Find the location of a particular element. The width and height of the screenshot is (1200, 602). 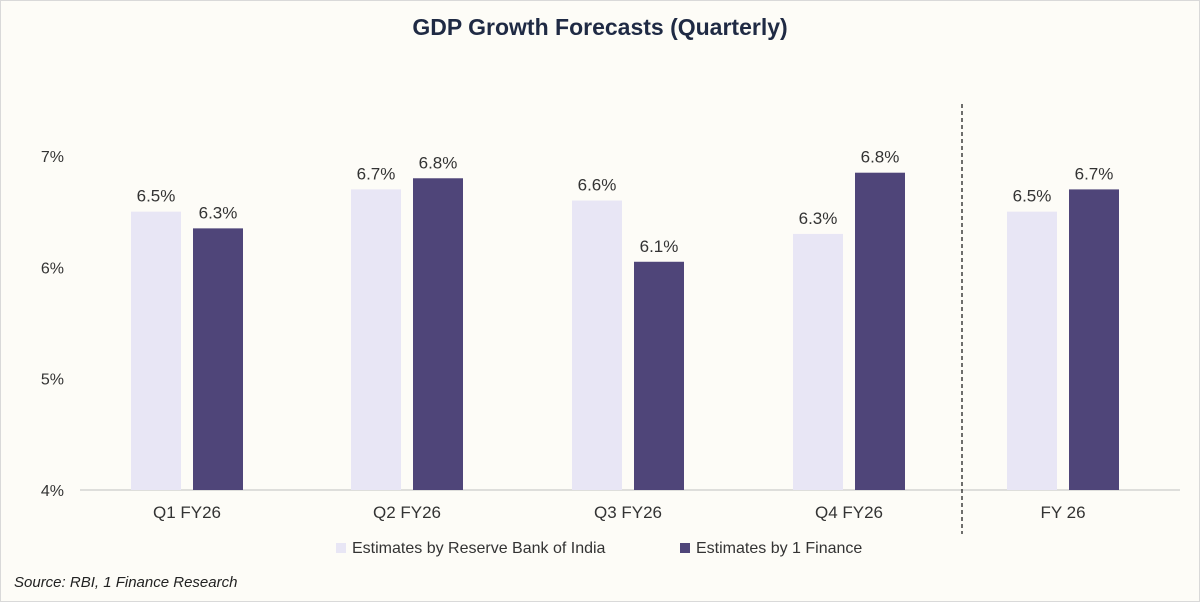

x-tick-label: Q3 FY26 is located at coordinates (628, 512).